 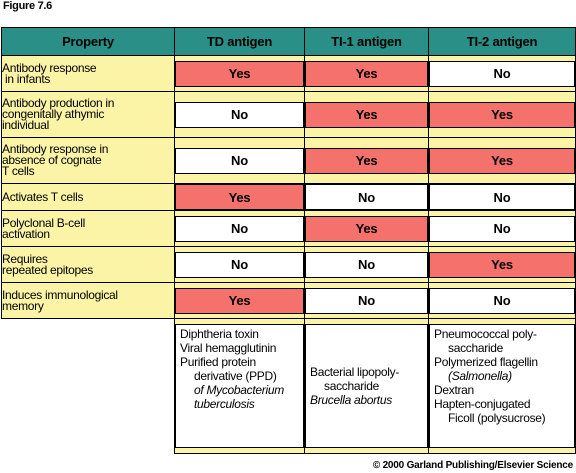 I want to click on property-cell: Activates T cells, so click(x=88, y=197).